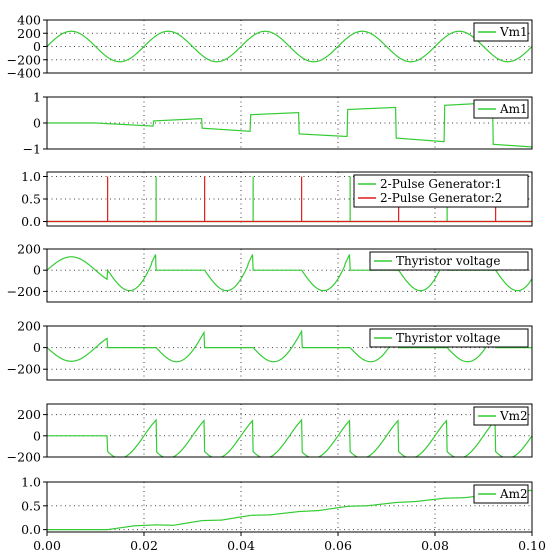  Describe the element at coordinates (24, 73) in the screenshot. I see `y-tick-label: −400` at that location.